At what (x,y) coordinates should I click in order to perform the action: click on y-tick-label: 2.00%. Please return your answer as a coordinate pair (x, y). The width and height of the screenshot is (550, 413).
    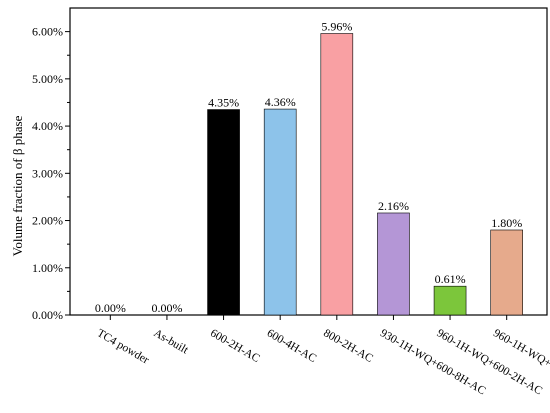
    Looking at the image, I should click on (47, 221).